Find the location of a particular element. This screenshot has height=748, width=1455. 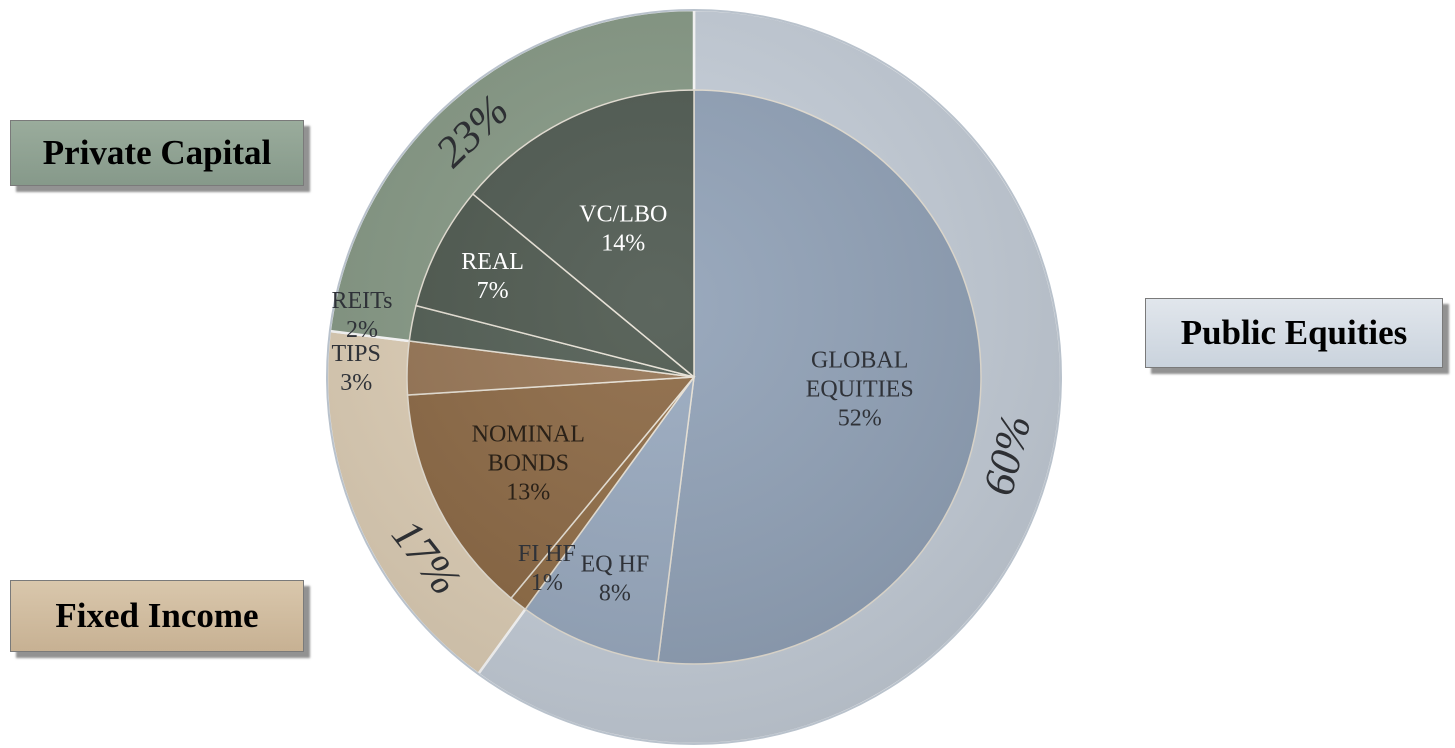

legend-fixed-income: Fixed Income is located at coordinates (157, 616).